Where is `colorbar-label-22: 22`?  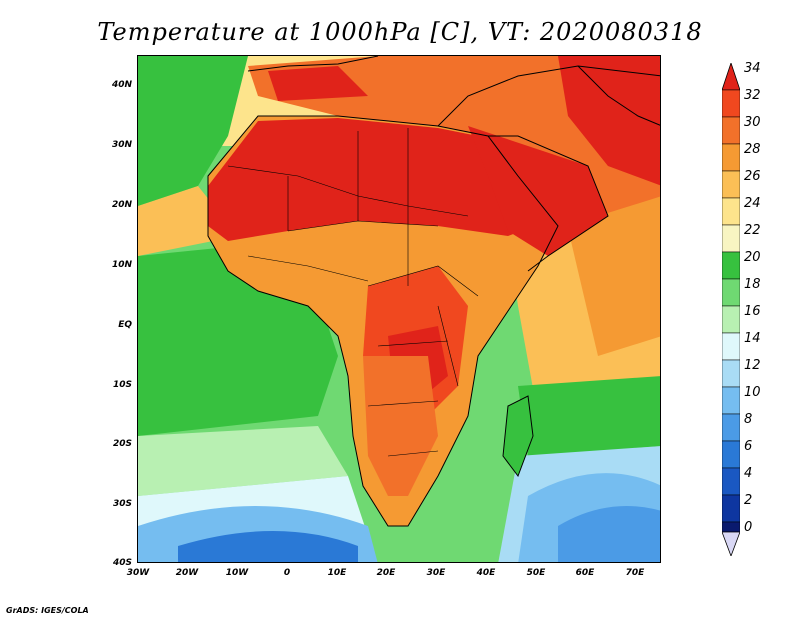 colorbar-label-22: 22 is located at coordinates (752, 230).